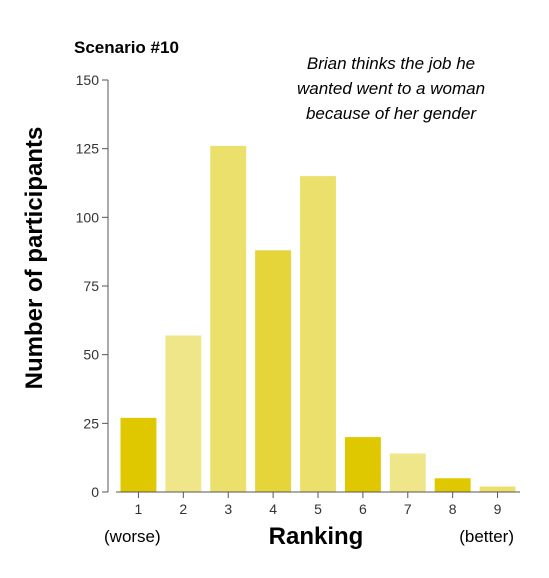 This screenshot has width=549, height=578. I want to click on x-end-label-right: (better), so click(486, 536).